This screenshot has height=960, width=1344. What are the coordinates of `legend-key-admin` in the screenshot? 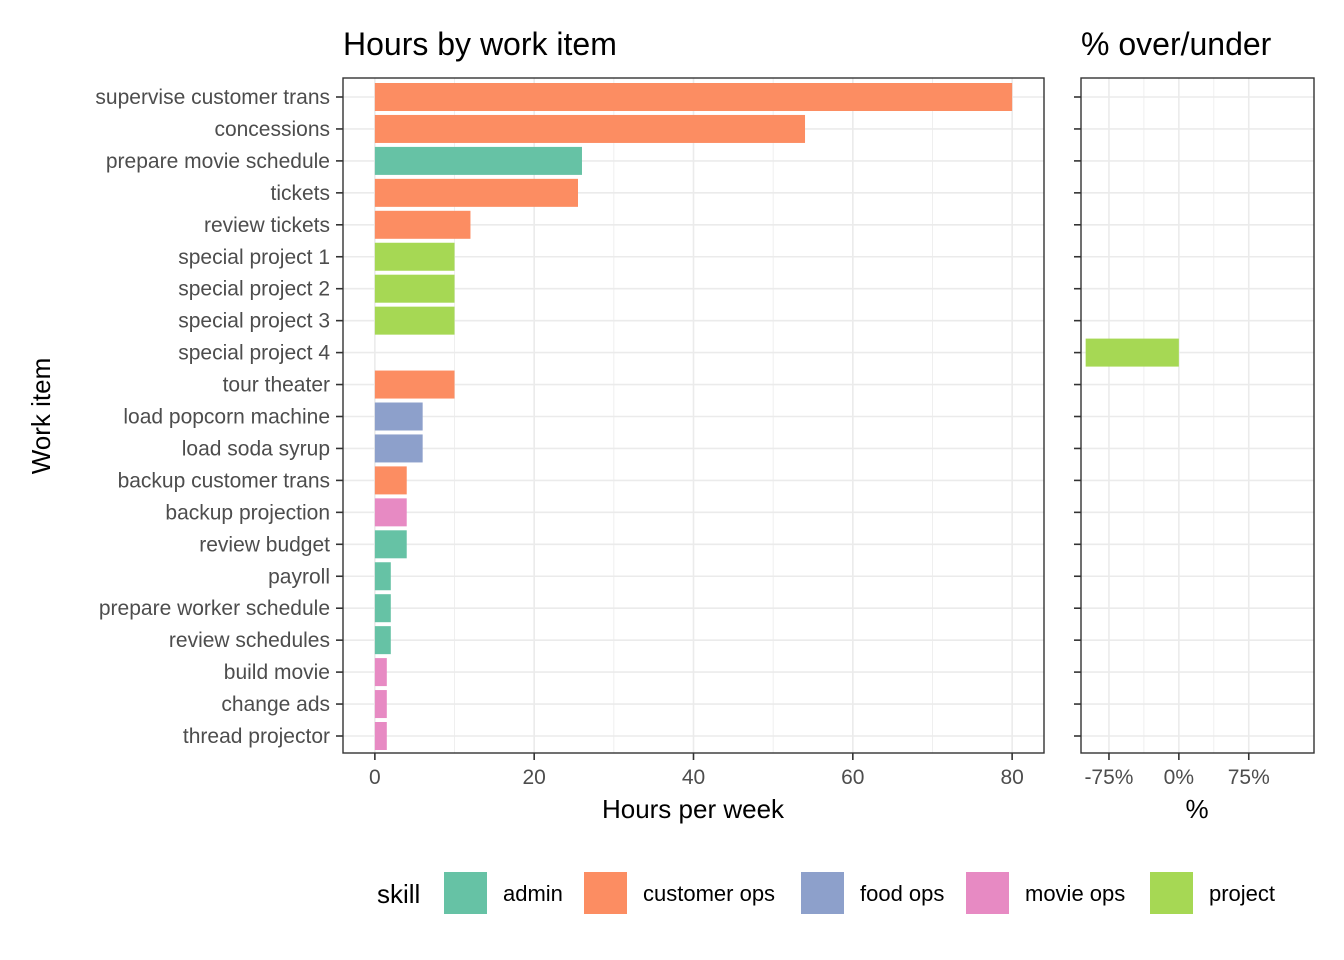 It's located at (465, 893).